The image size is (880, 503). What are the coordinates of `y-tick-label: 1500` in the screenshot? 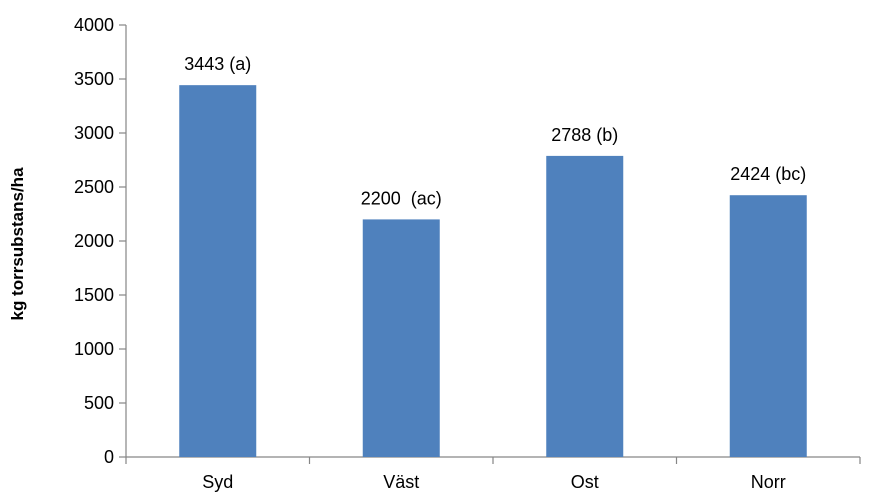 It's located at (94, 295).